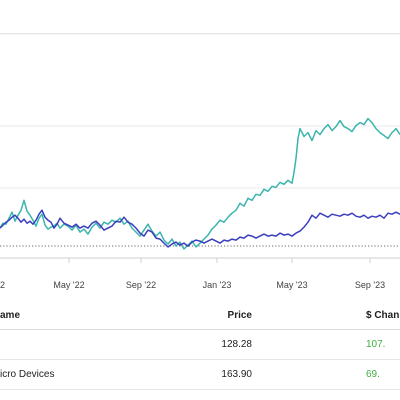 This screenshot has width=400, height=400. I want to click on row-name: icro Devices, so click(27, 374).